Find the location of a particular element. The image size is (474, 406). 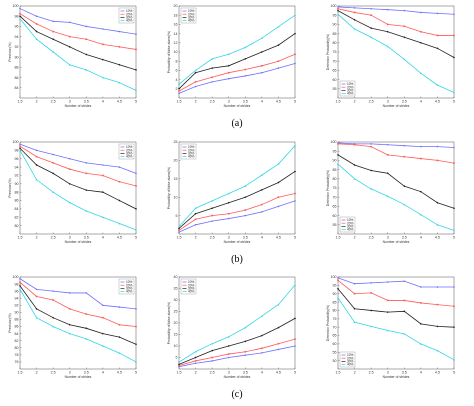

series-line-30% is located at coordinates (78, 178).